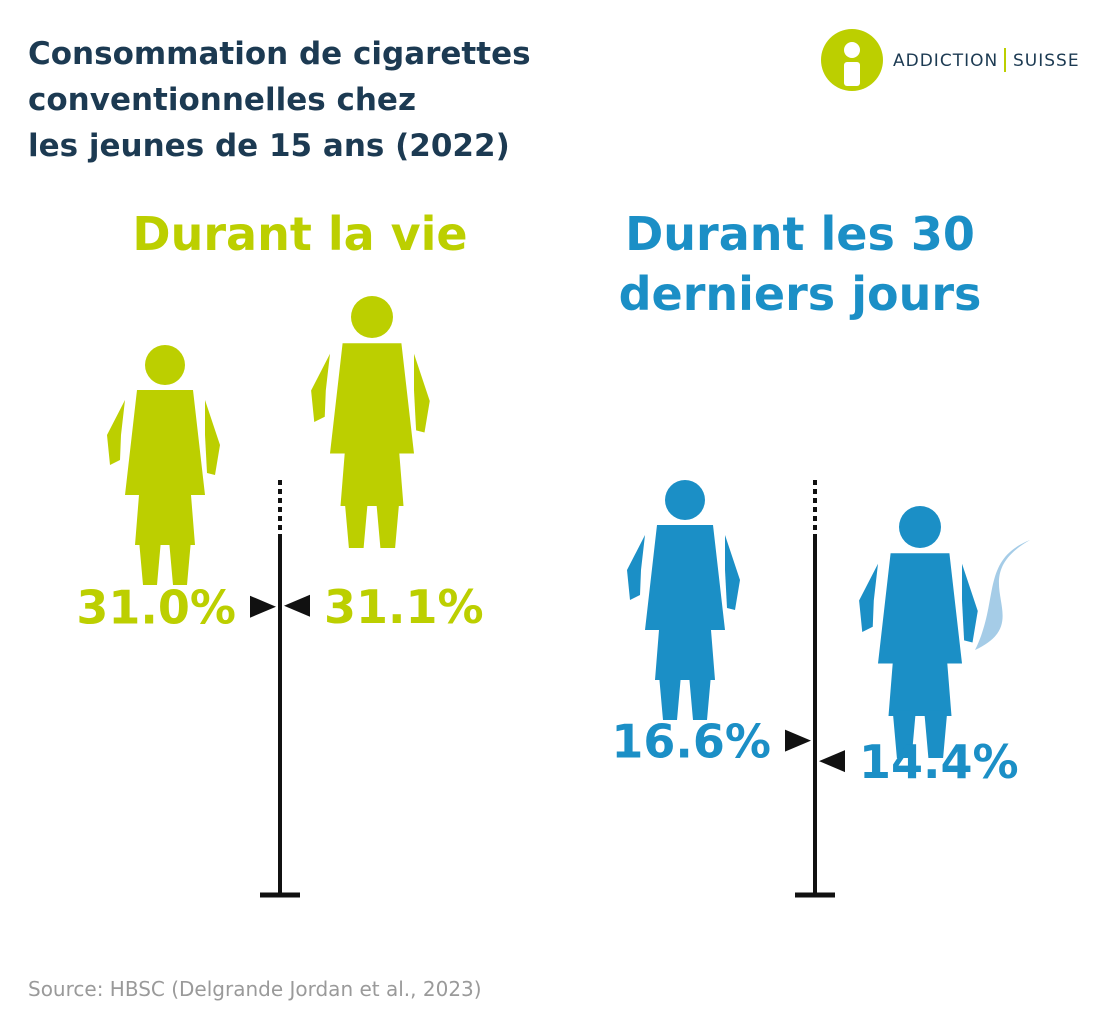 Image resolution: width=1096 pixels, height=1024 pixels. I want to click on value-label: 14.4%, so click(939, 762).